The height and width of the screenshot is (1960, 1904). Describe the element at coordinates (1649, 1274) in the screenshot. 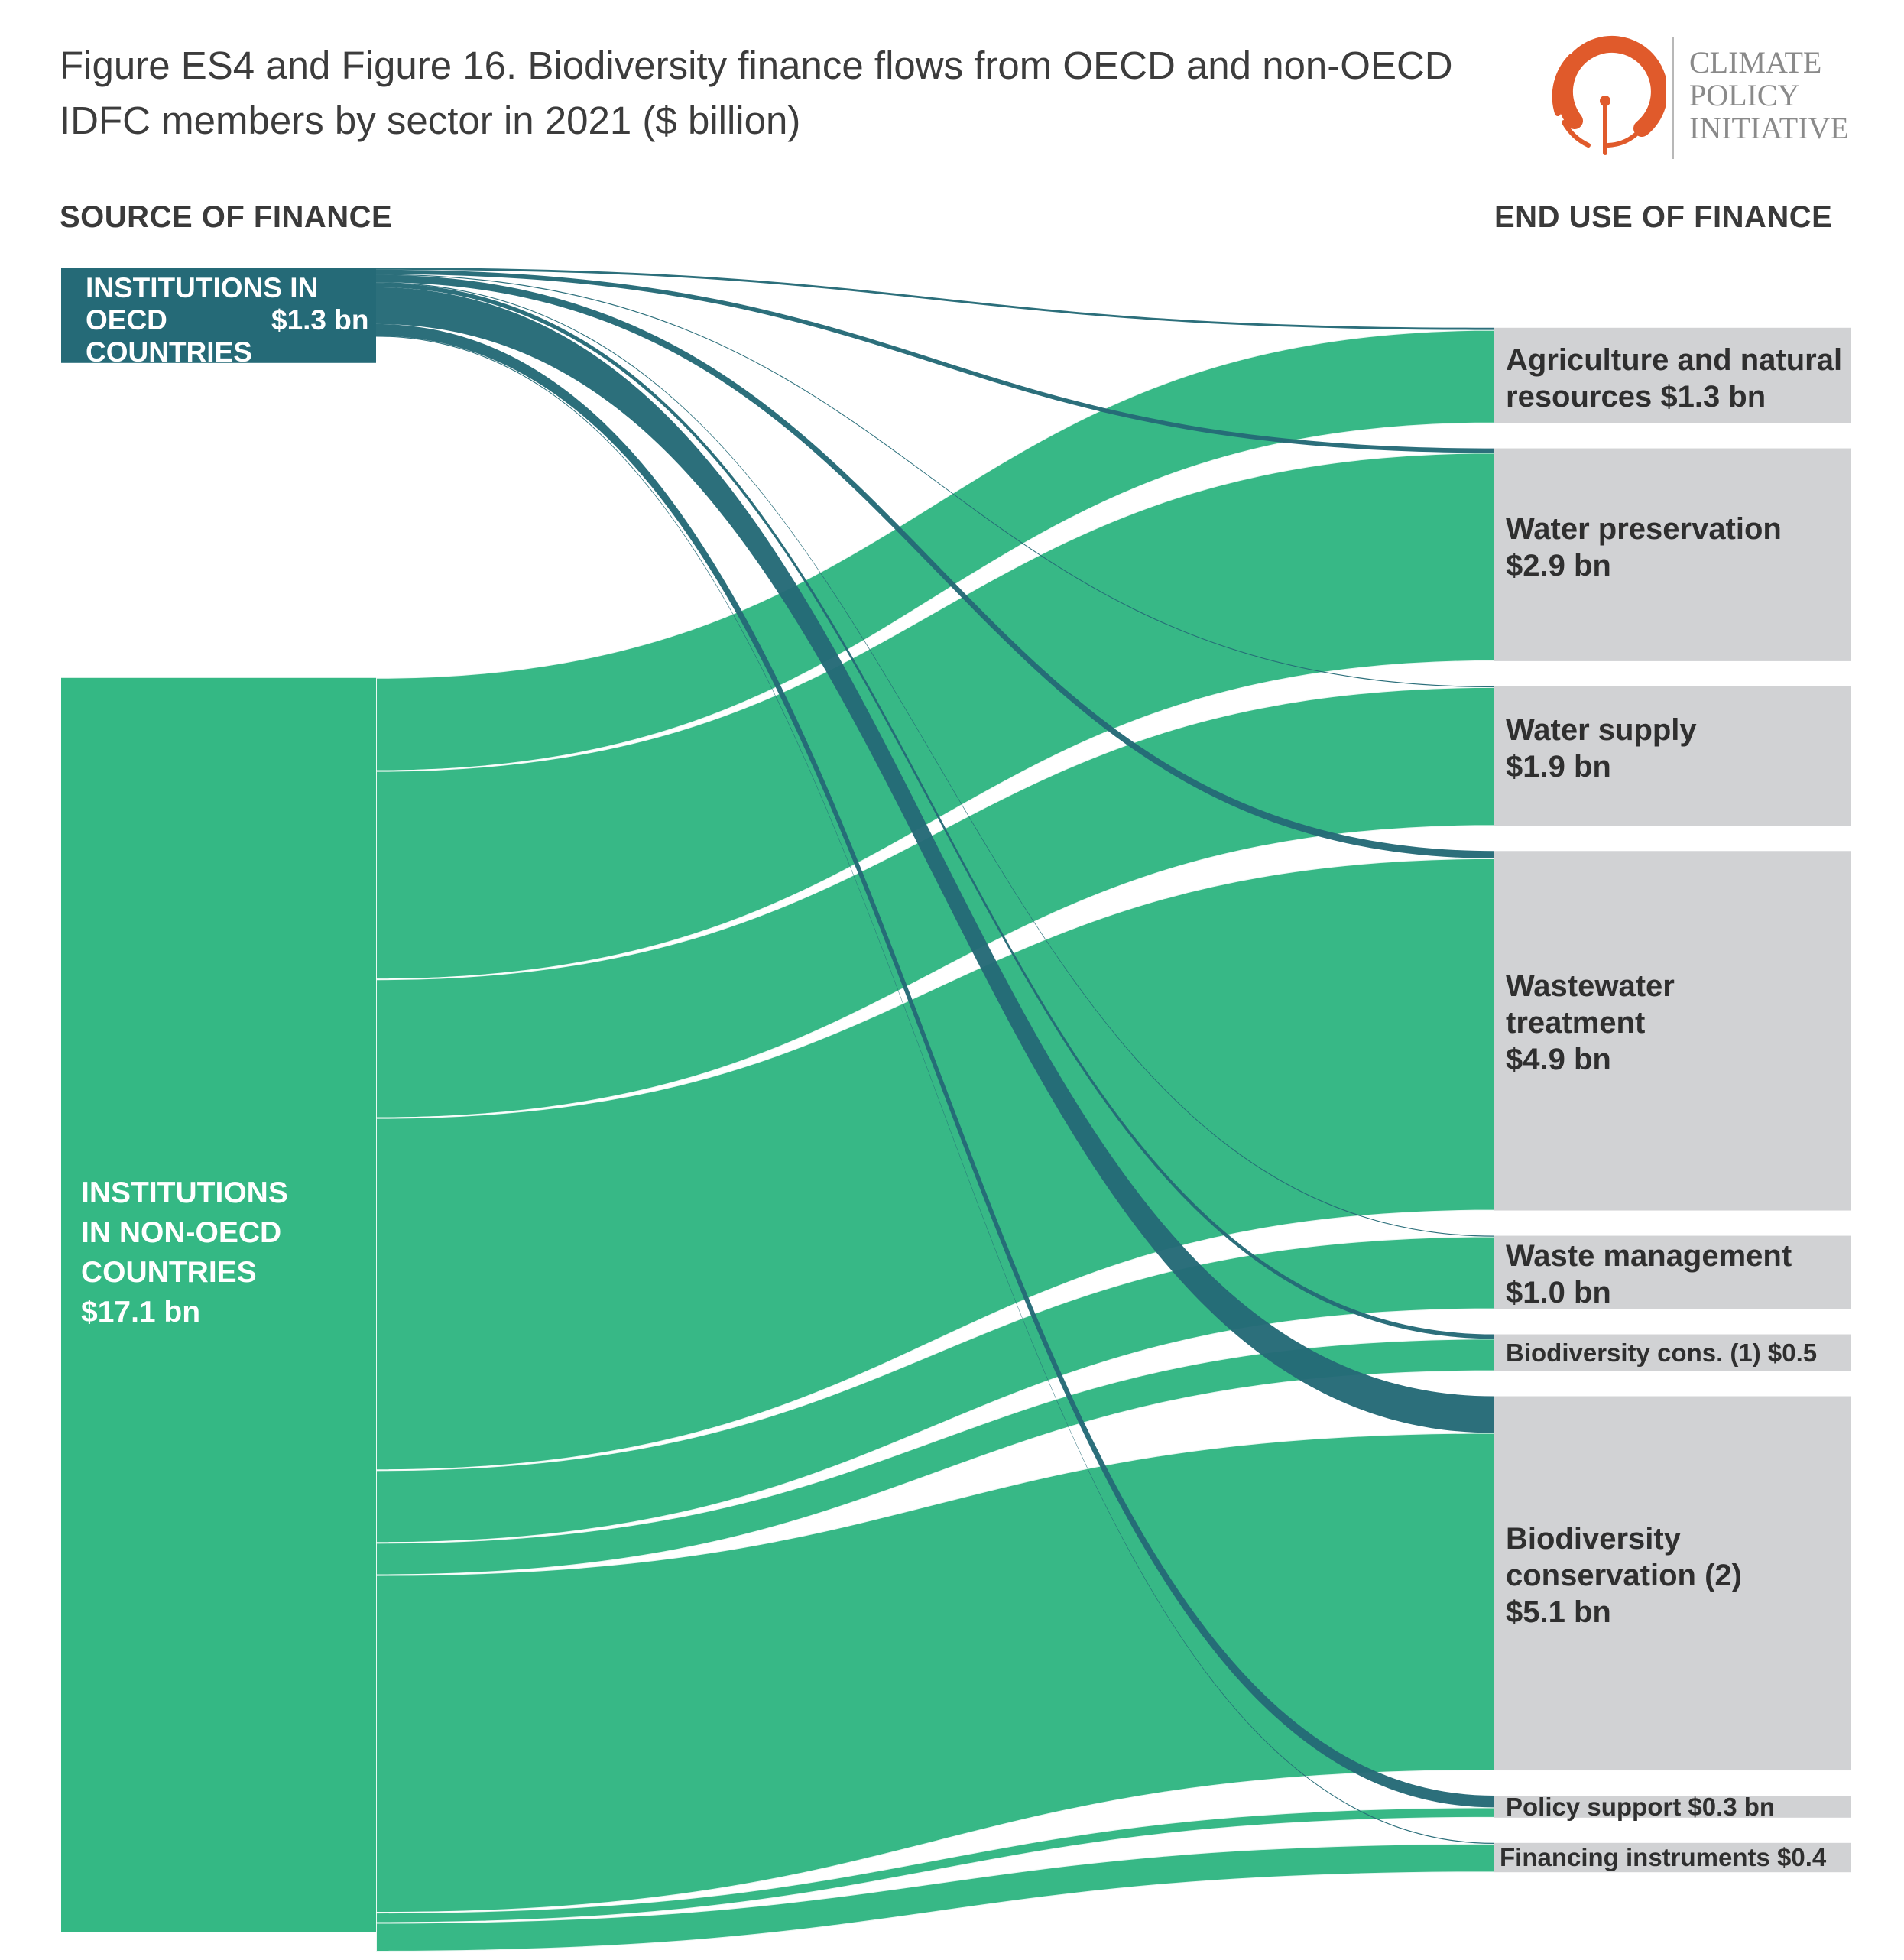

I see `target-label-waste: Waste management $1.0 bn` at that location.